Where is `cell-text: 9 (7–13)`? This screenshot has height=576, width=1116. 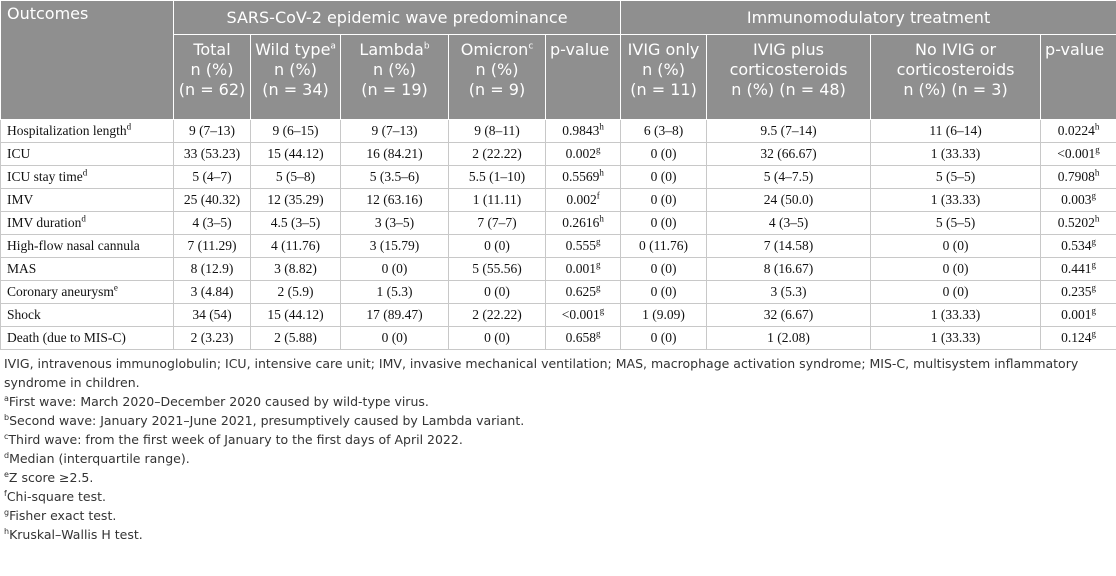 cell-text: 9 (7–13) is located at coordinates (394, 130).